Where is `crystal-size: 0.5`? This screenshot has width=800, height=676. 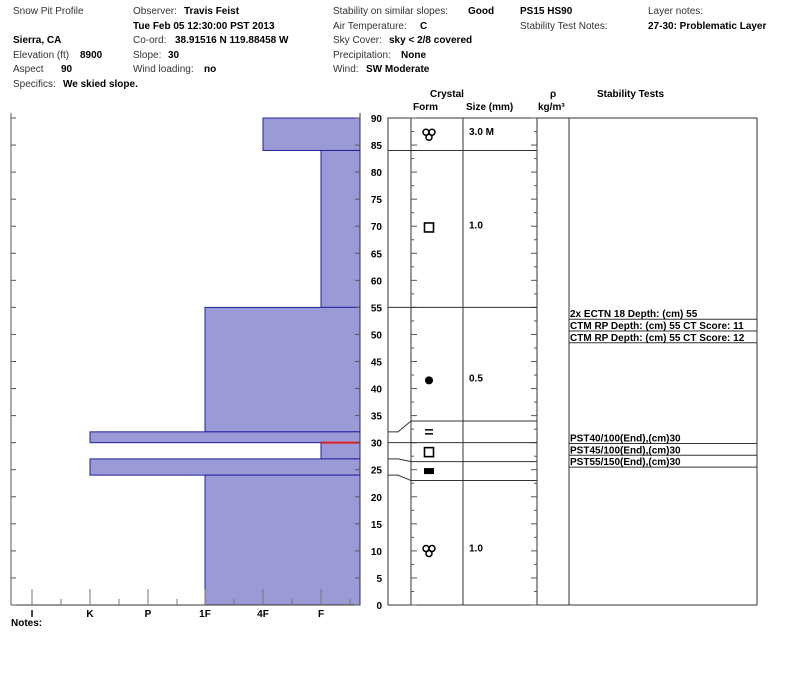
crystal-size: 0.5 is located at coordinates (476, 378).